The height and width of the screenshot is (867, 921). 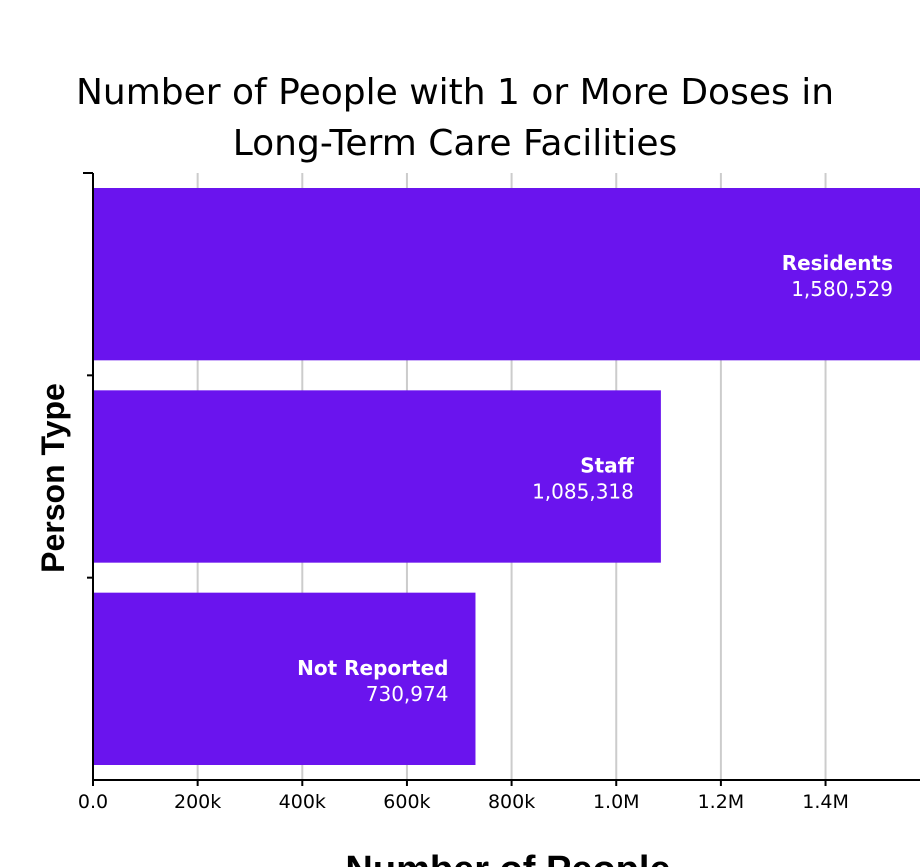 What do you see at coordinates (507, 858) in the screenshot?
I see `x-axis-label: Number of People` at bounding box center [507, 858].